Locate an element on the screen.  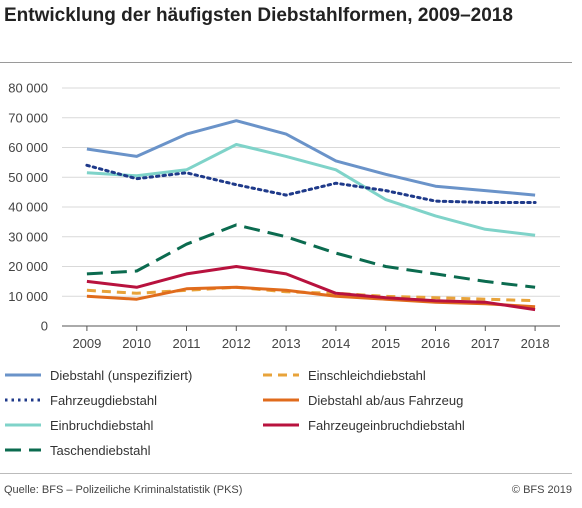
legend-item: Diebstahl (unspezifiziert) is located at coordinates (98, 375).